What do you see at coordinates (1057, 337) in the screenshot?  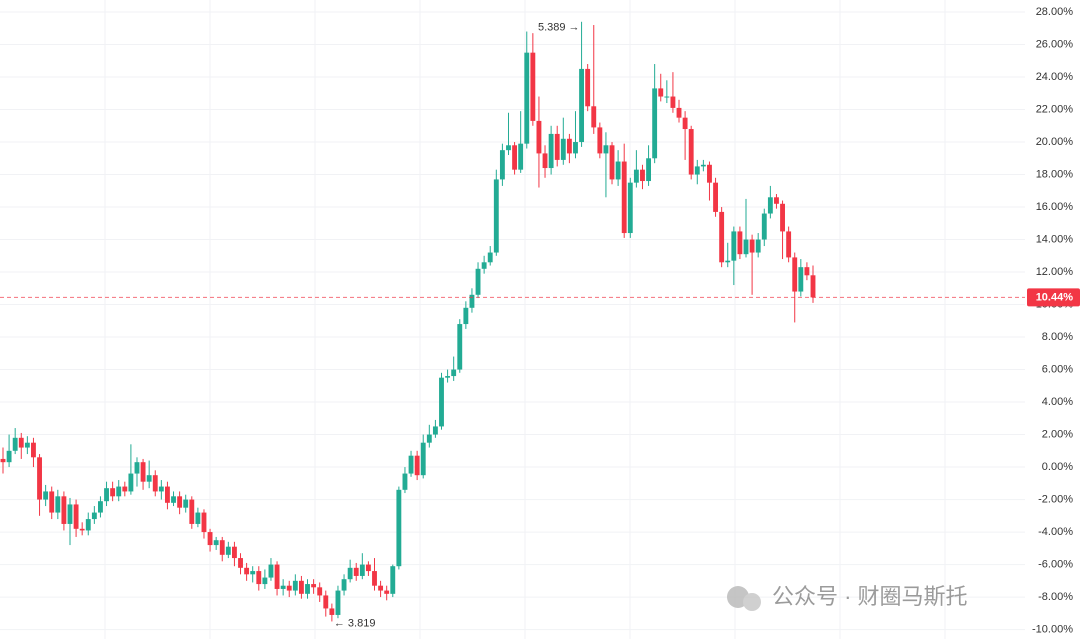 I see `y-tick-label: 8.00%` at bounding box center [1057, 337].